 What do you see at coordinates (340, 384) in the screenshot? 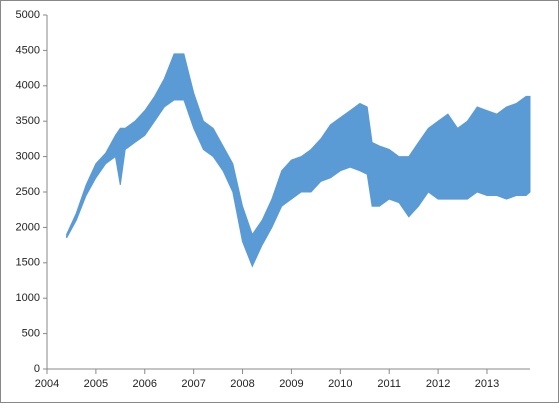
I see `x-tick-label: 2010` at bounding box center [340, 384].